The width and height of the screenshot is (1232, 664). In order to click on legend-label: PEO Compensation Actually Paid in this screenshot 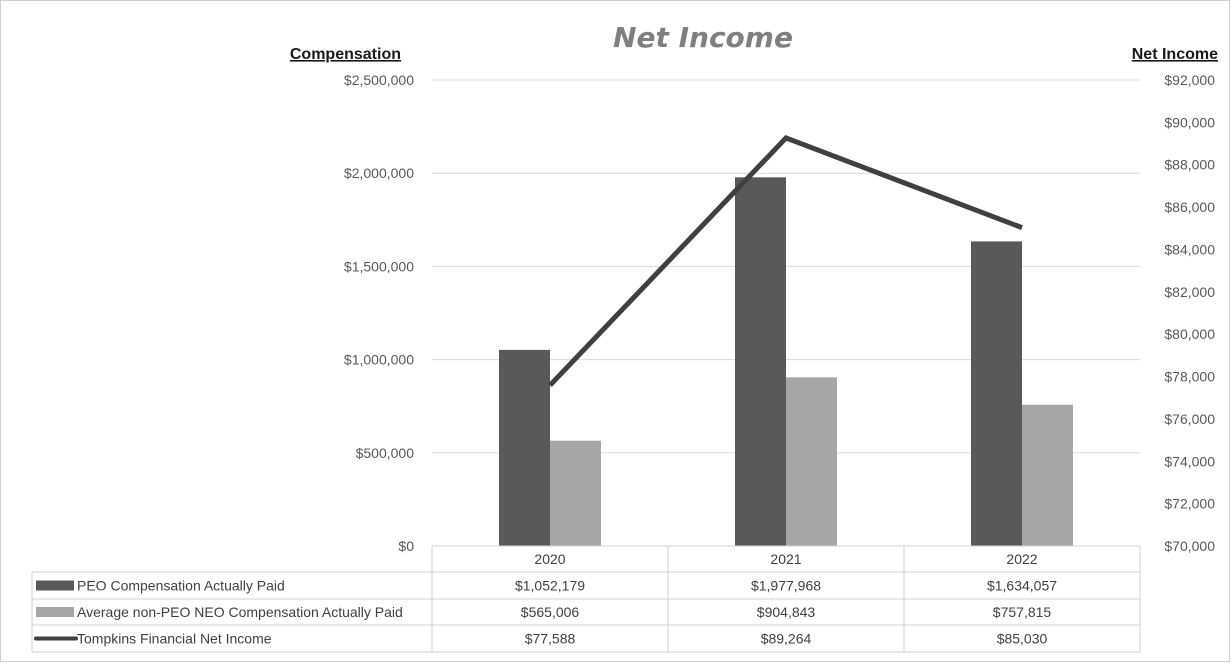, I will do `click(181, 586)`.